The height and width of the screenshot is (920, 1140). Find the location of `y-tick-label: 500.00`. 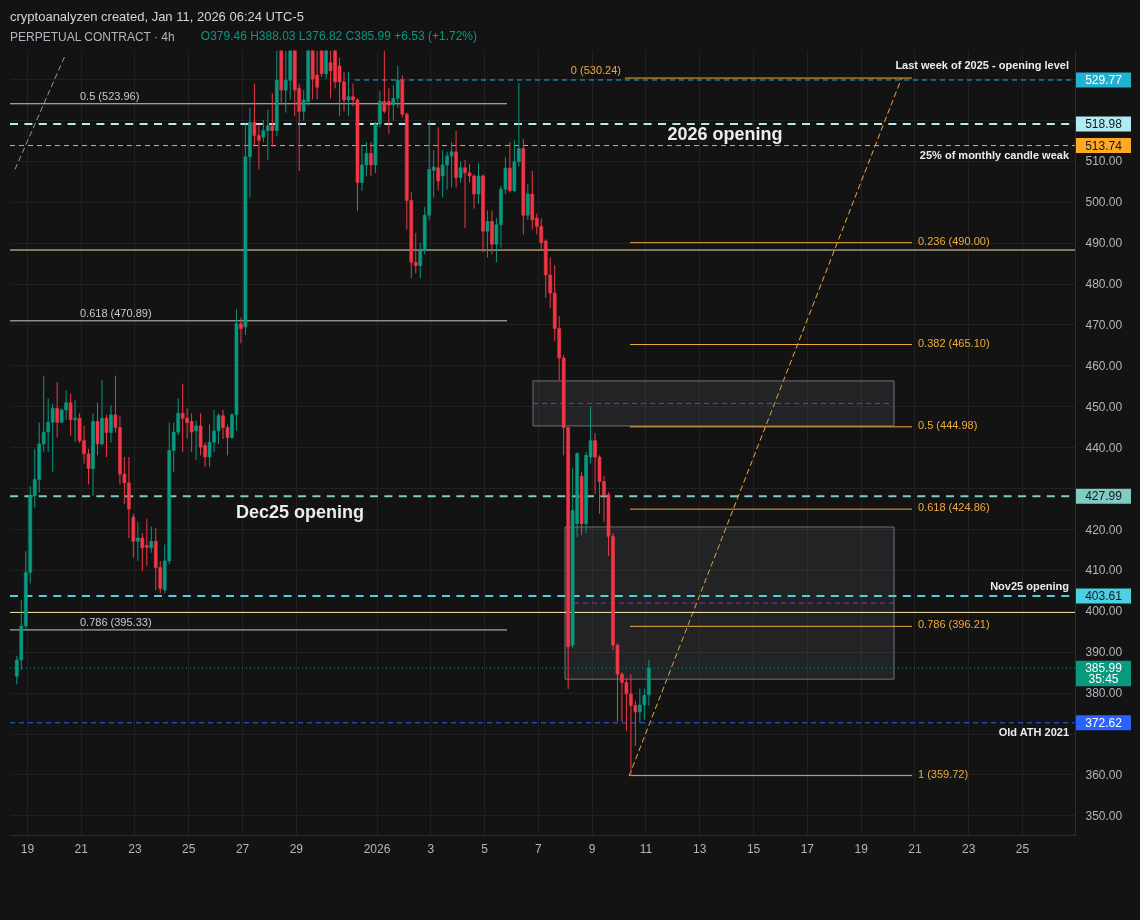

y-tick-label: 500.00 is located at coordinates (1104, 202).